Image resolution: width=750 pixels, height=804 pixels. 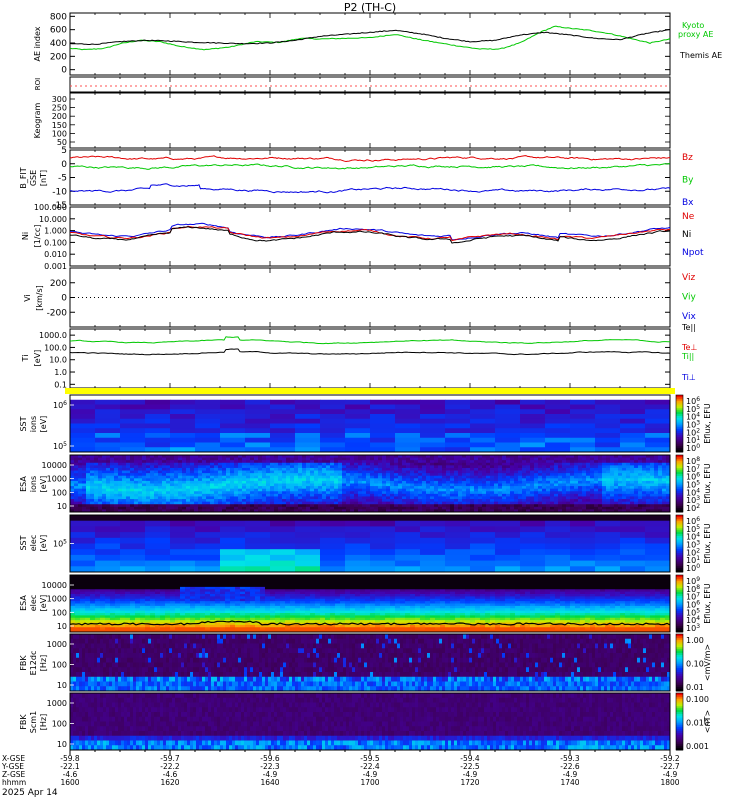 I want to click on velocity-tick-label: -200, so click(x=57, y=313).